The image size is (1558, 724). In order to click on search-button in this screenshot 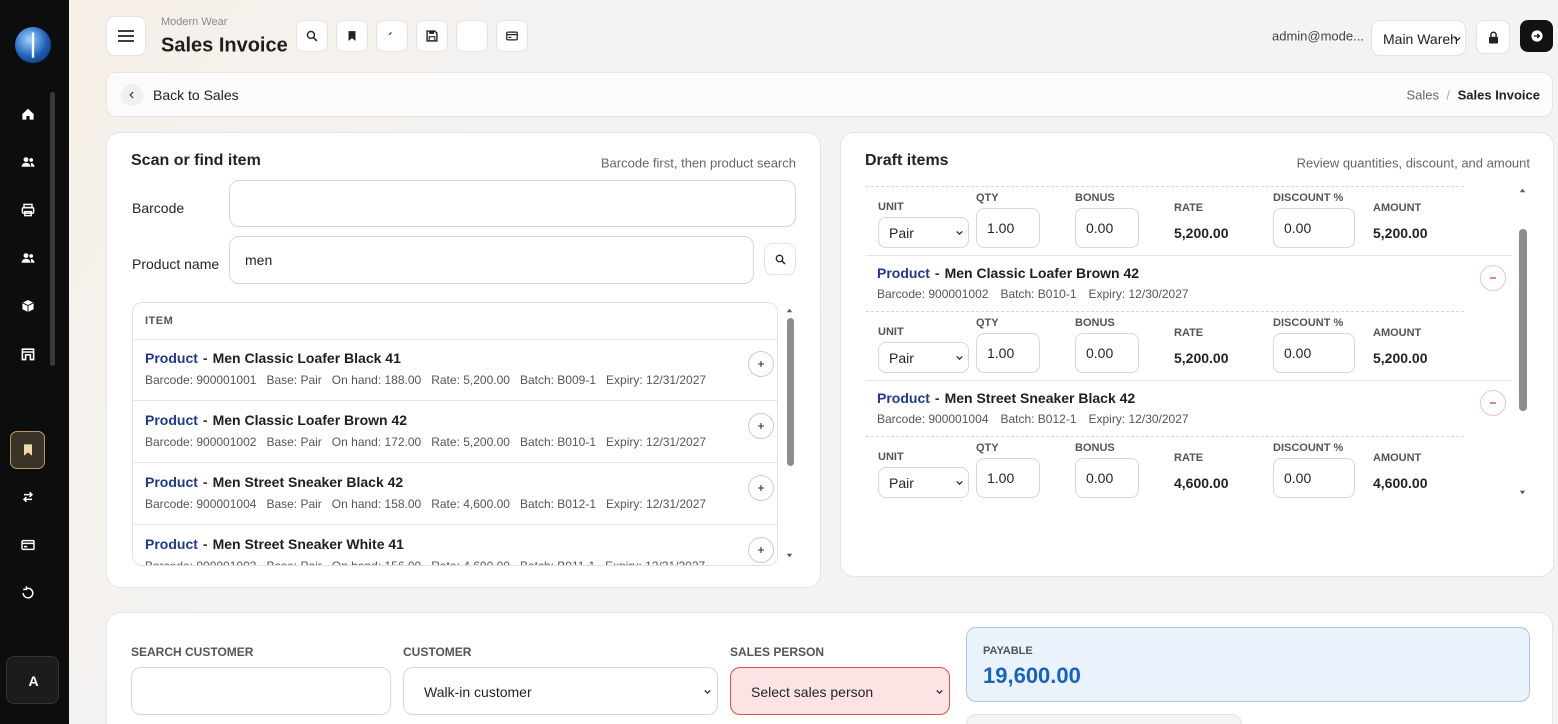, I will do `click(780, 259)`.